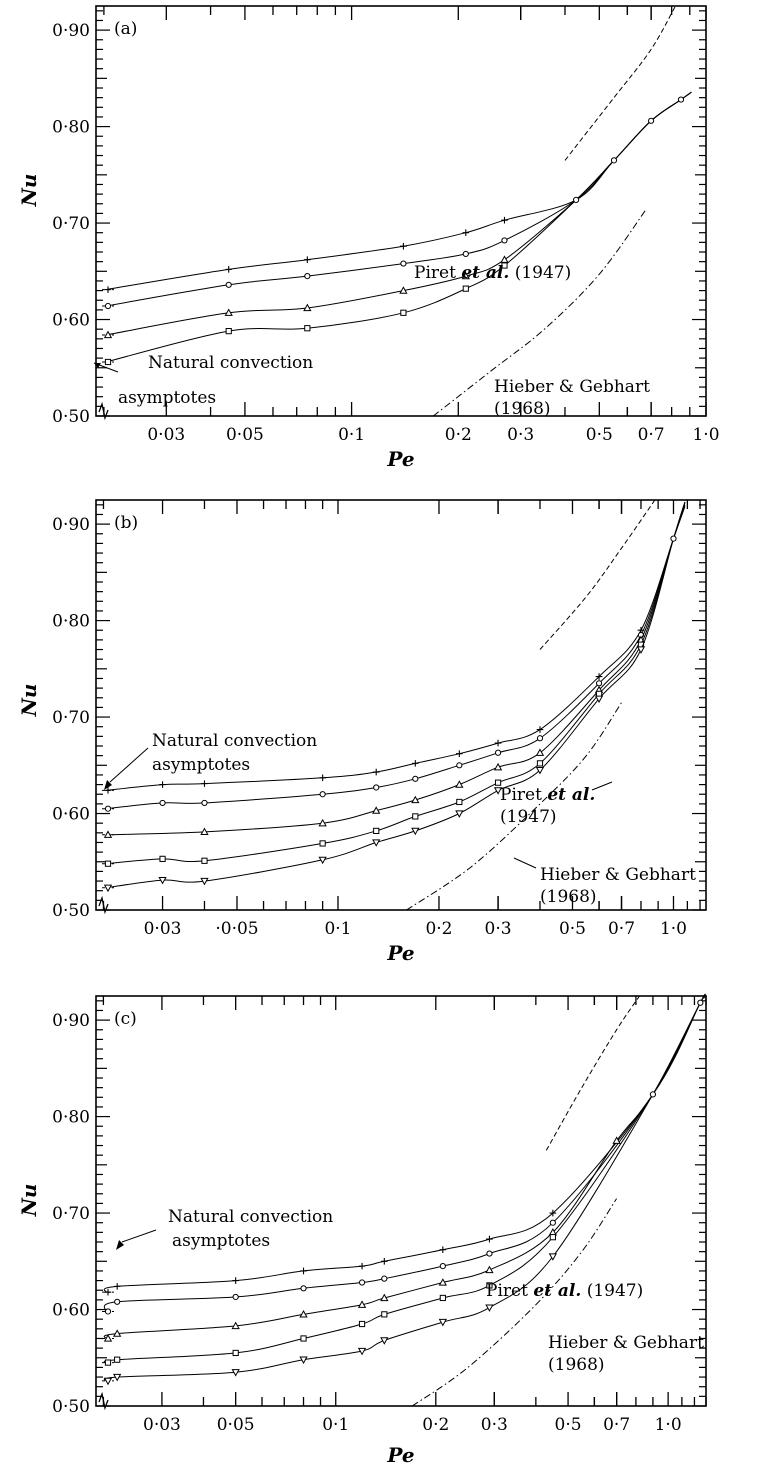 This screenshot has width=757, height=1484. Describe the element at coordinates (71, 718) in the screenshot. I see `y-tick-label: 0·70` at that location.